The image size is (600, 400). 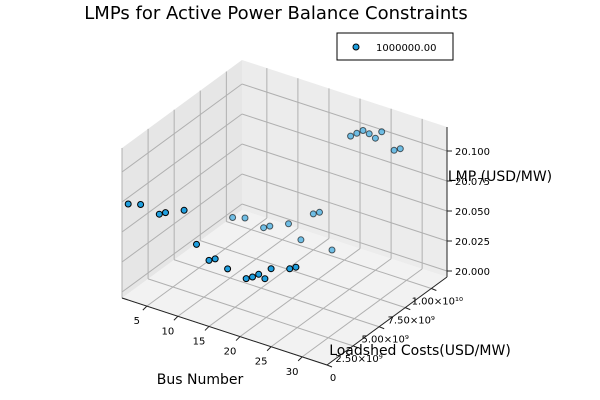 I want to click on z-tick-label: 20.100, so click(x=472, y=152).